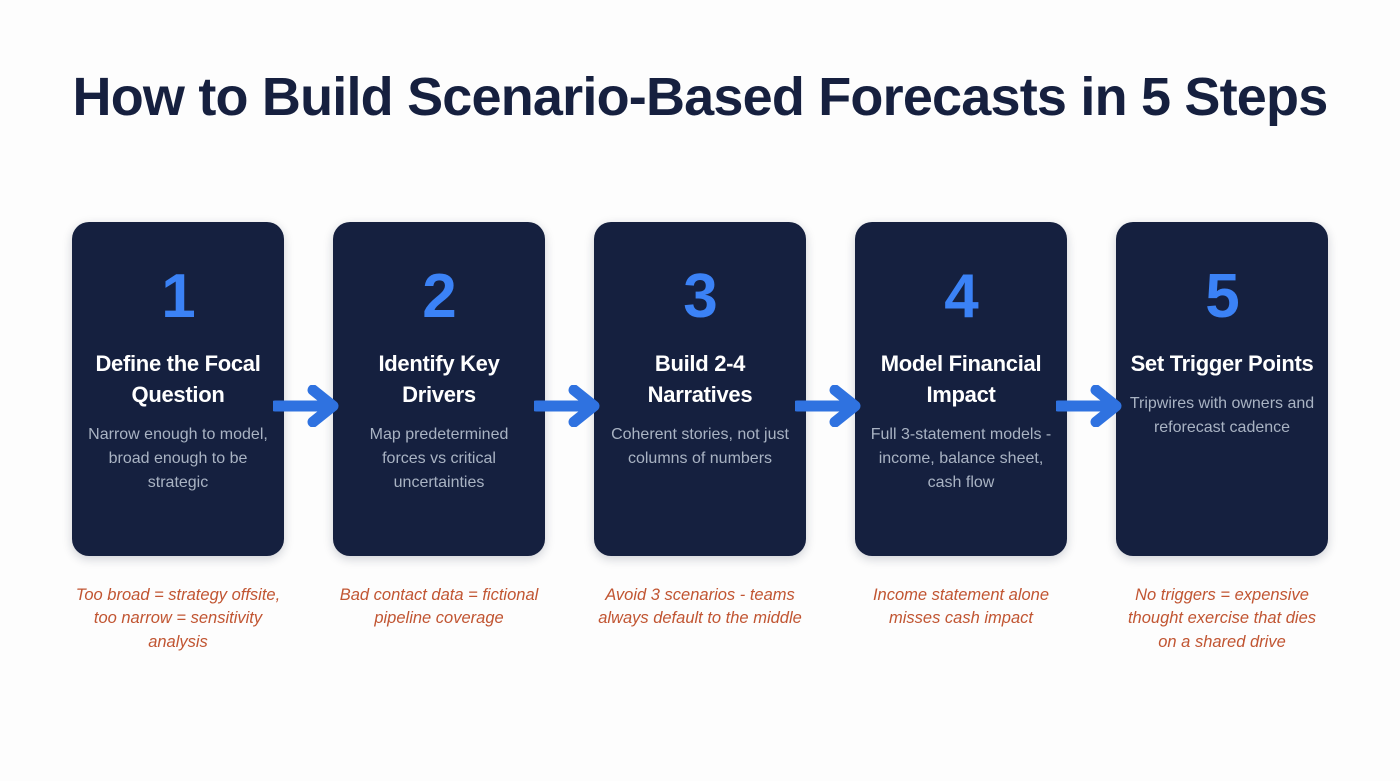  What do you see at coordinates (178, 296) in the screenshot?
I see `step-number-1: 1` at bounding box center [178, 296].